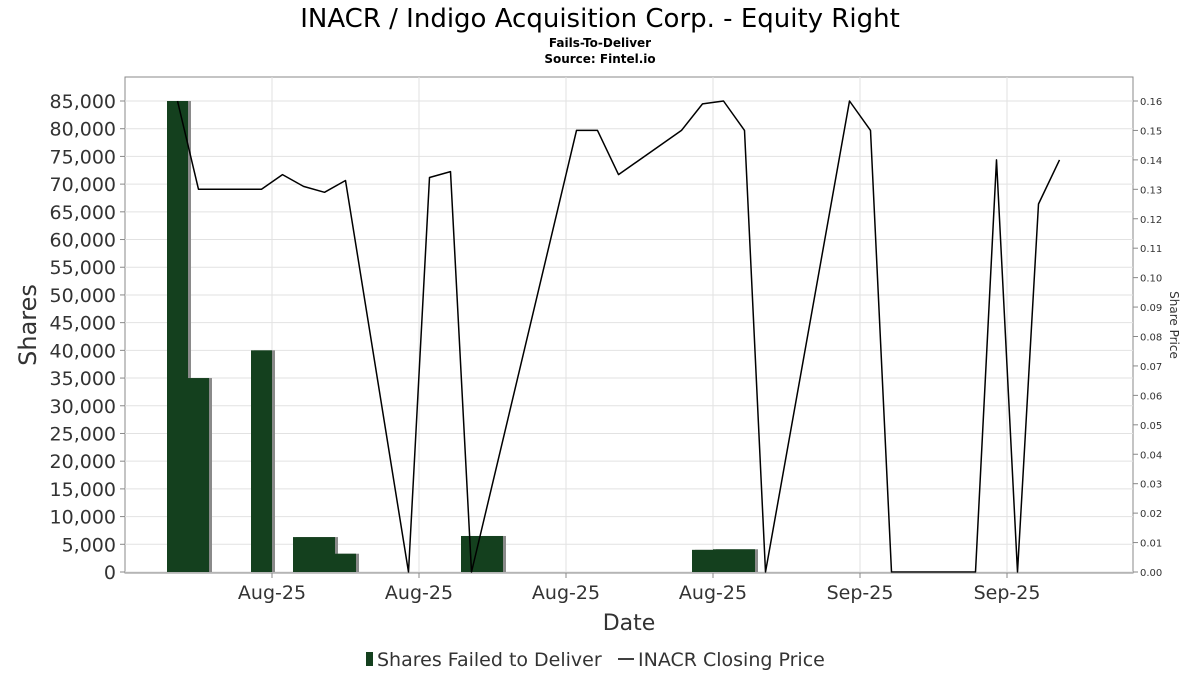  I want to click on chart-source: Source: Fintel.io, so click(599, 59).